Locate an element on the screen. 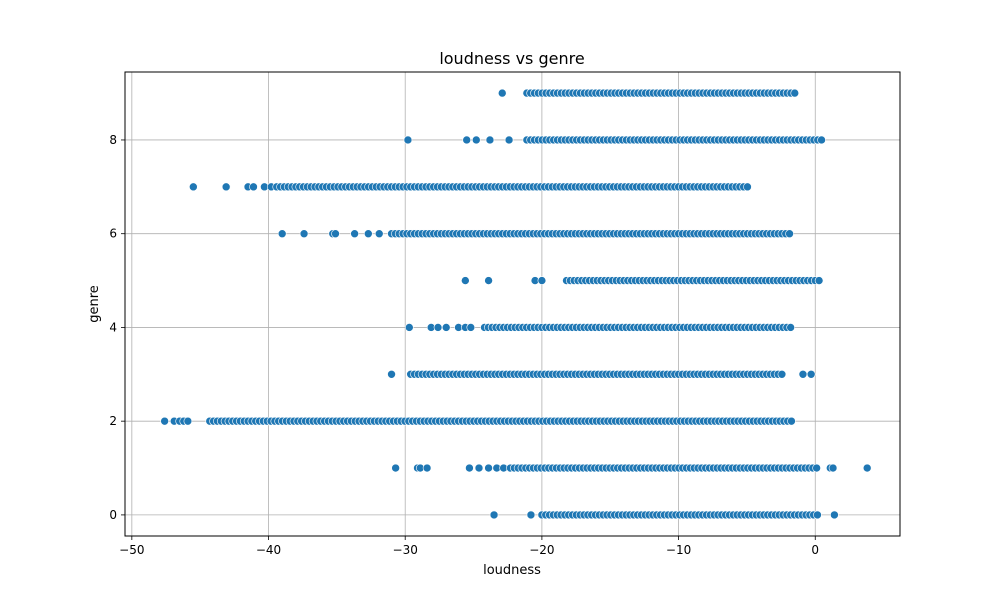 The height and width of the screenshot is (600, 1000). y-tick-label: 2 is located at coordinates (113, 421).